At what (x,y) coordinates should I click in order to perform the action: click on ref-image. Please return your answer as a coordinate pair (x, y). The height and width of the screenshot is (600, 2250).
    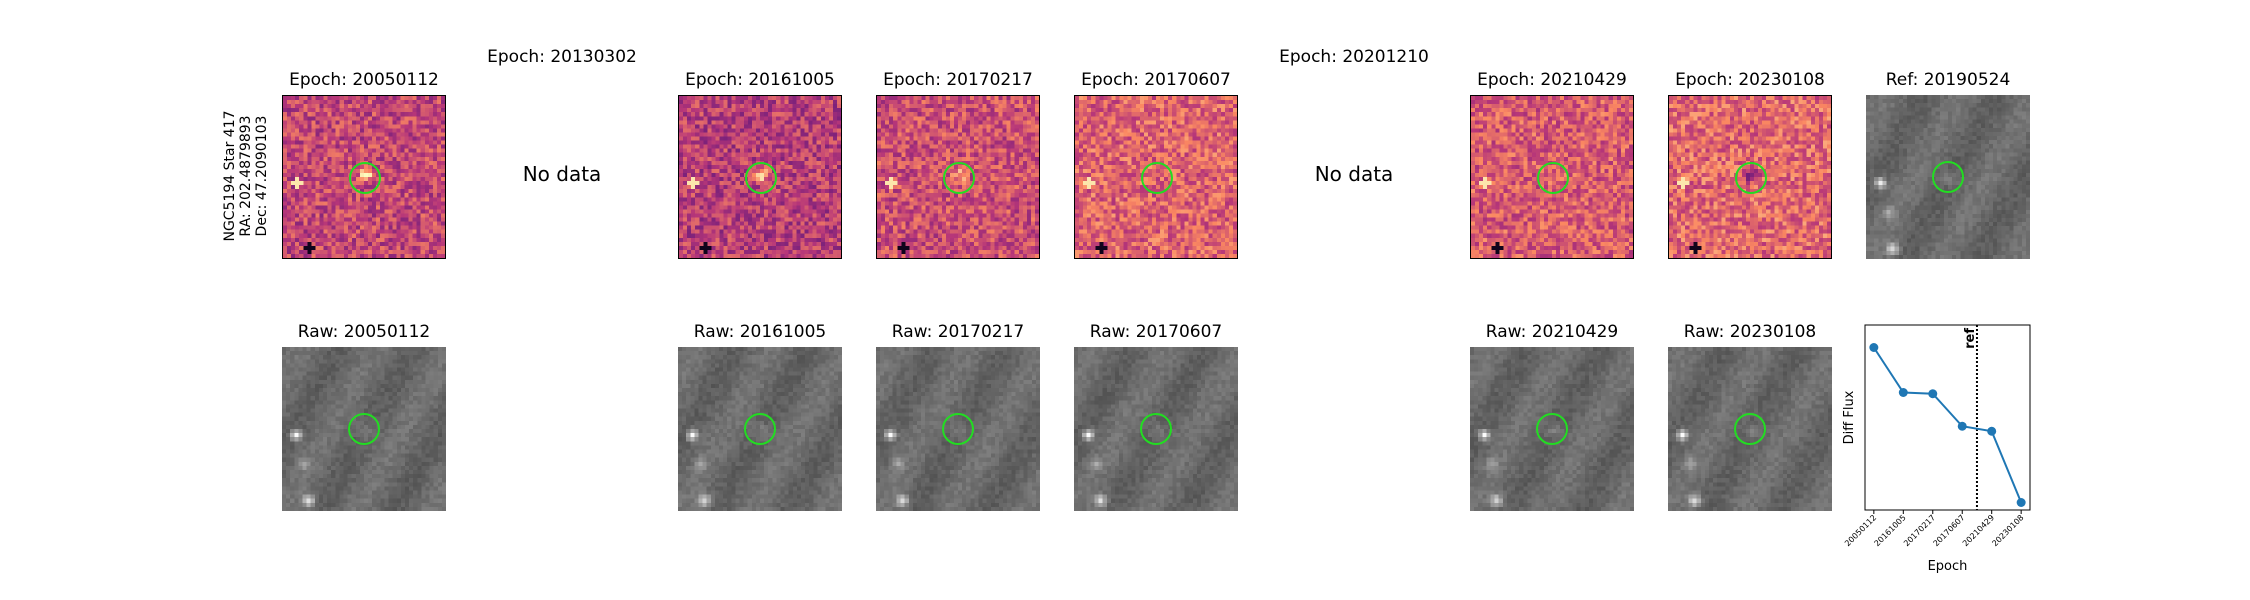
    Looking at the image, I should click on (1948, 177).